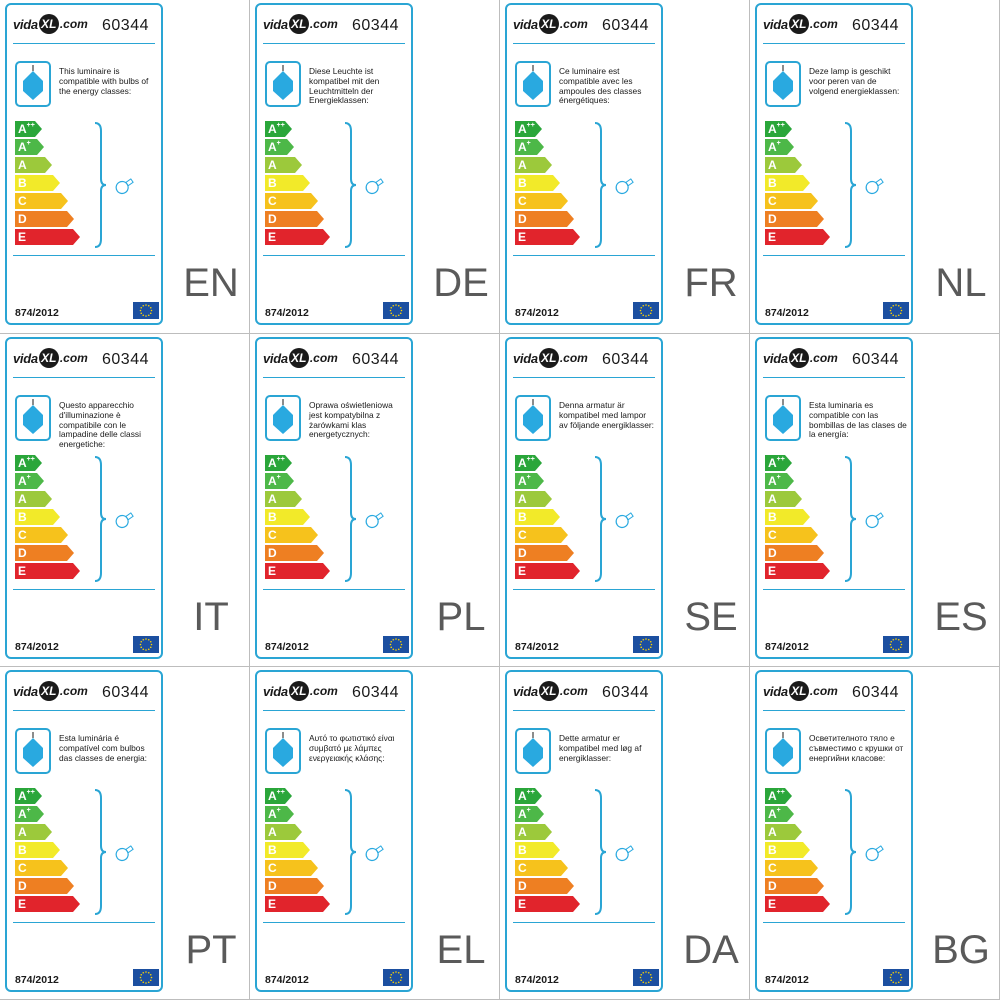 The height and width of the screenshot is (1000, 1000). What do you see at coordinates (784, 183) in the screenshot?
I see `energy-class-fill: B` at bounding box center [784, 183].